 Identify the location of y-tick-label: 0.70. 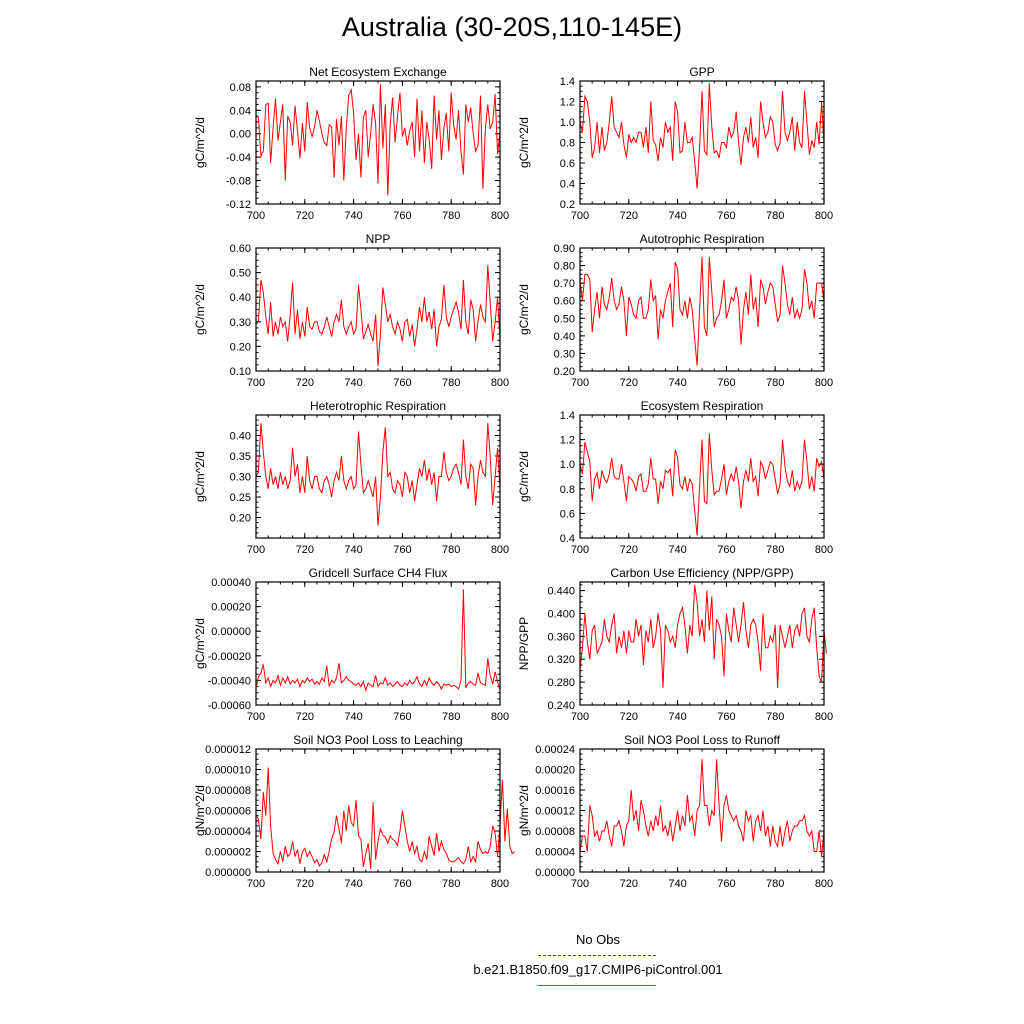
(564, 284).